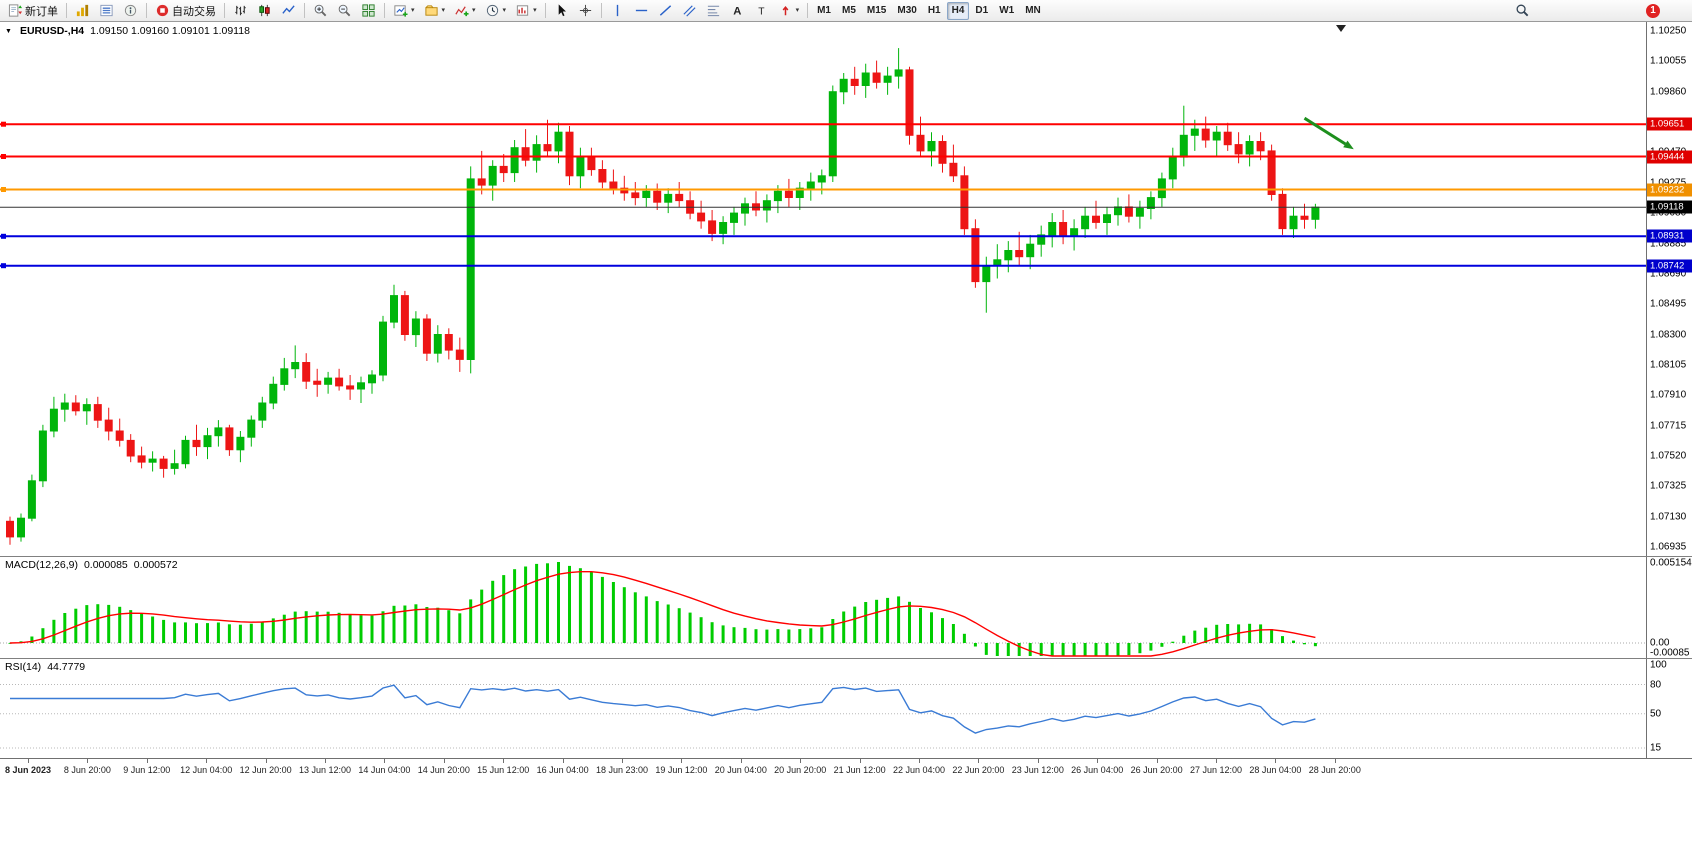 This screenshot has height=846, width=1692. I want to click on macd-signal-line, so click(662, 614).